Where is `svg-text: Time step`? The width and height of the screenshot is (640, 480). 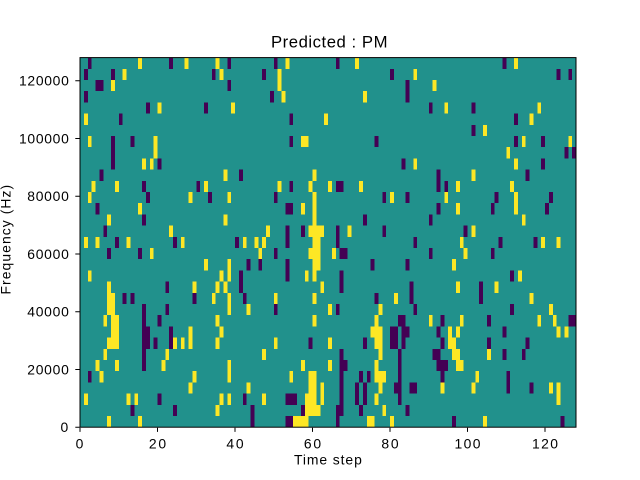
svg-text: Time step is located at coordinates (328, 460).